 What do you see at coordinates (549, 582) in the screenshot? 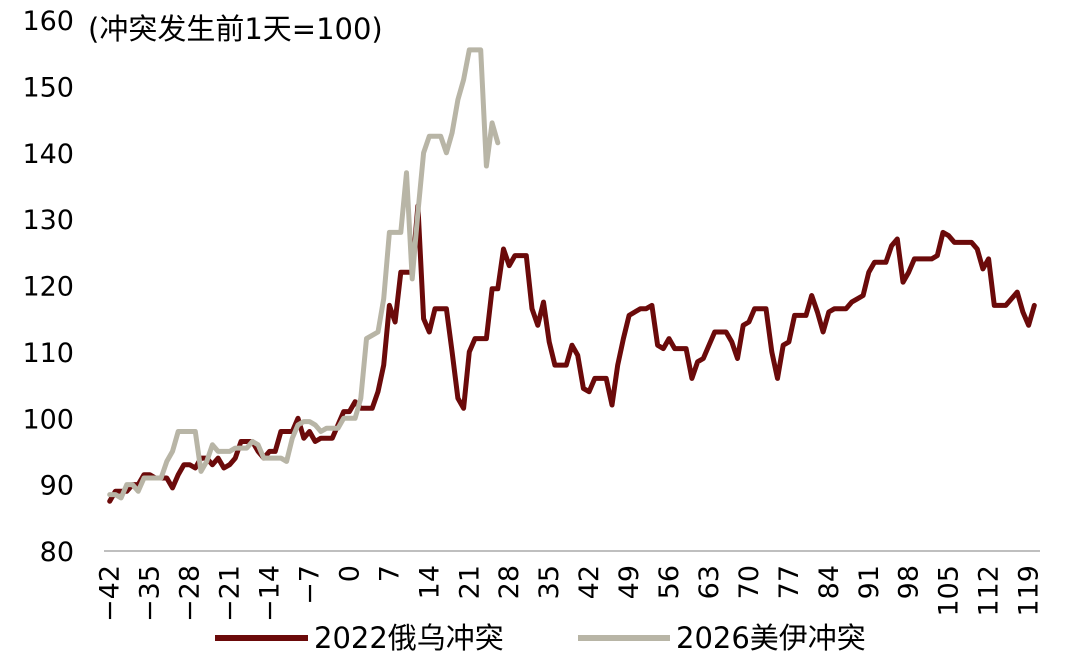
I see `x-tick-label: 35` at bounding box center [549, 582].